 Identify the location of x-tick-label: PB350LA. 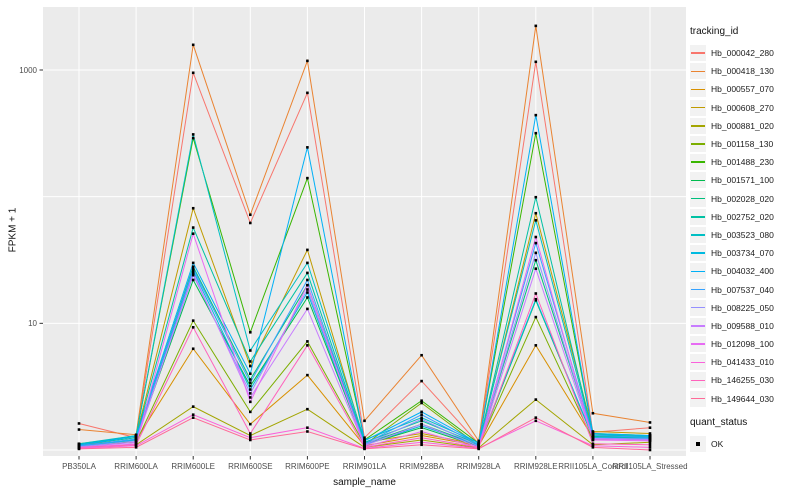
(79, 466).